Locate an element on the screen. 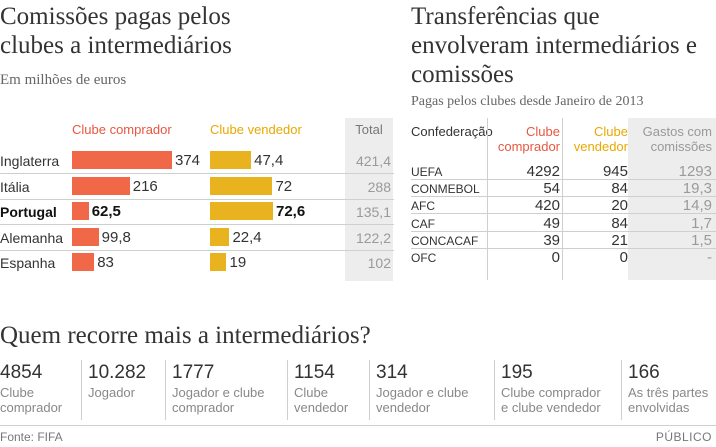  stat-item: 4854 Clube comprador is located at coordinates (31, 388).